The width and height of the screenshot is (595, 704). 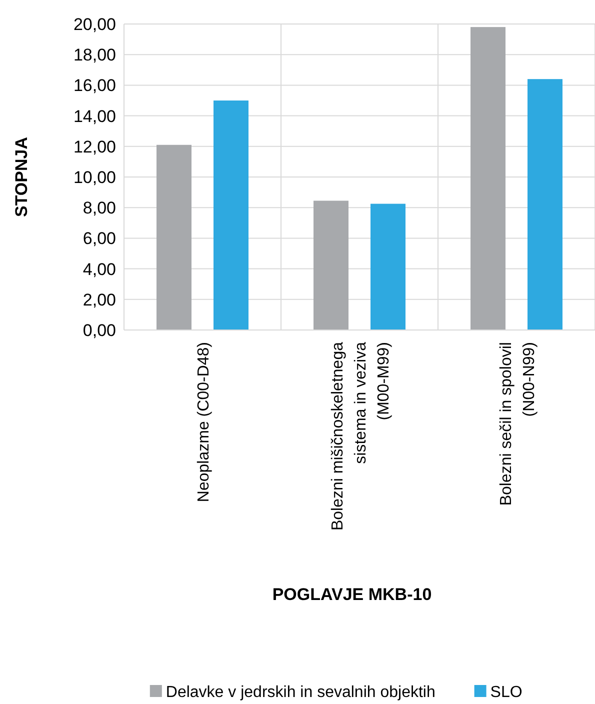 I want to click on y-tick-label: 12,00, so click(x=94, y=146).